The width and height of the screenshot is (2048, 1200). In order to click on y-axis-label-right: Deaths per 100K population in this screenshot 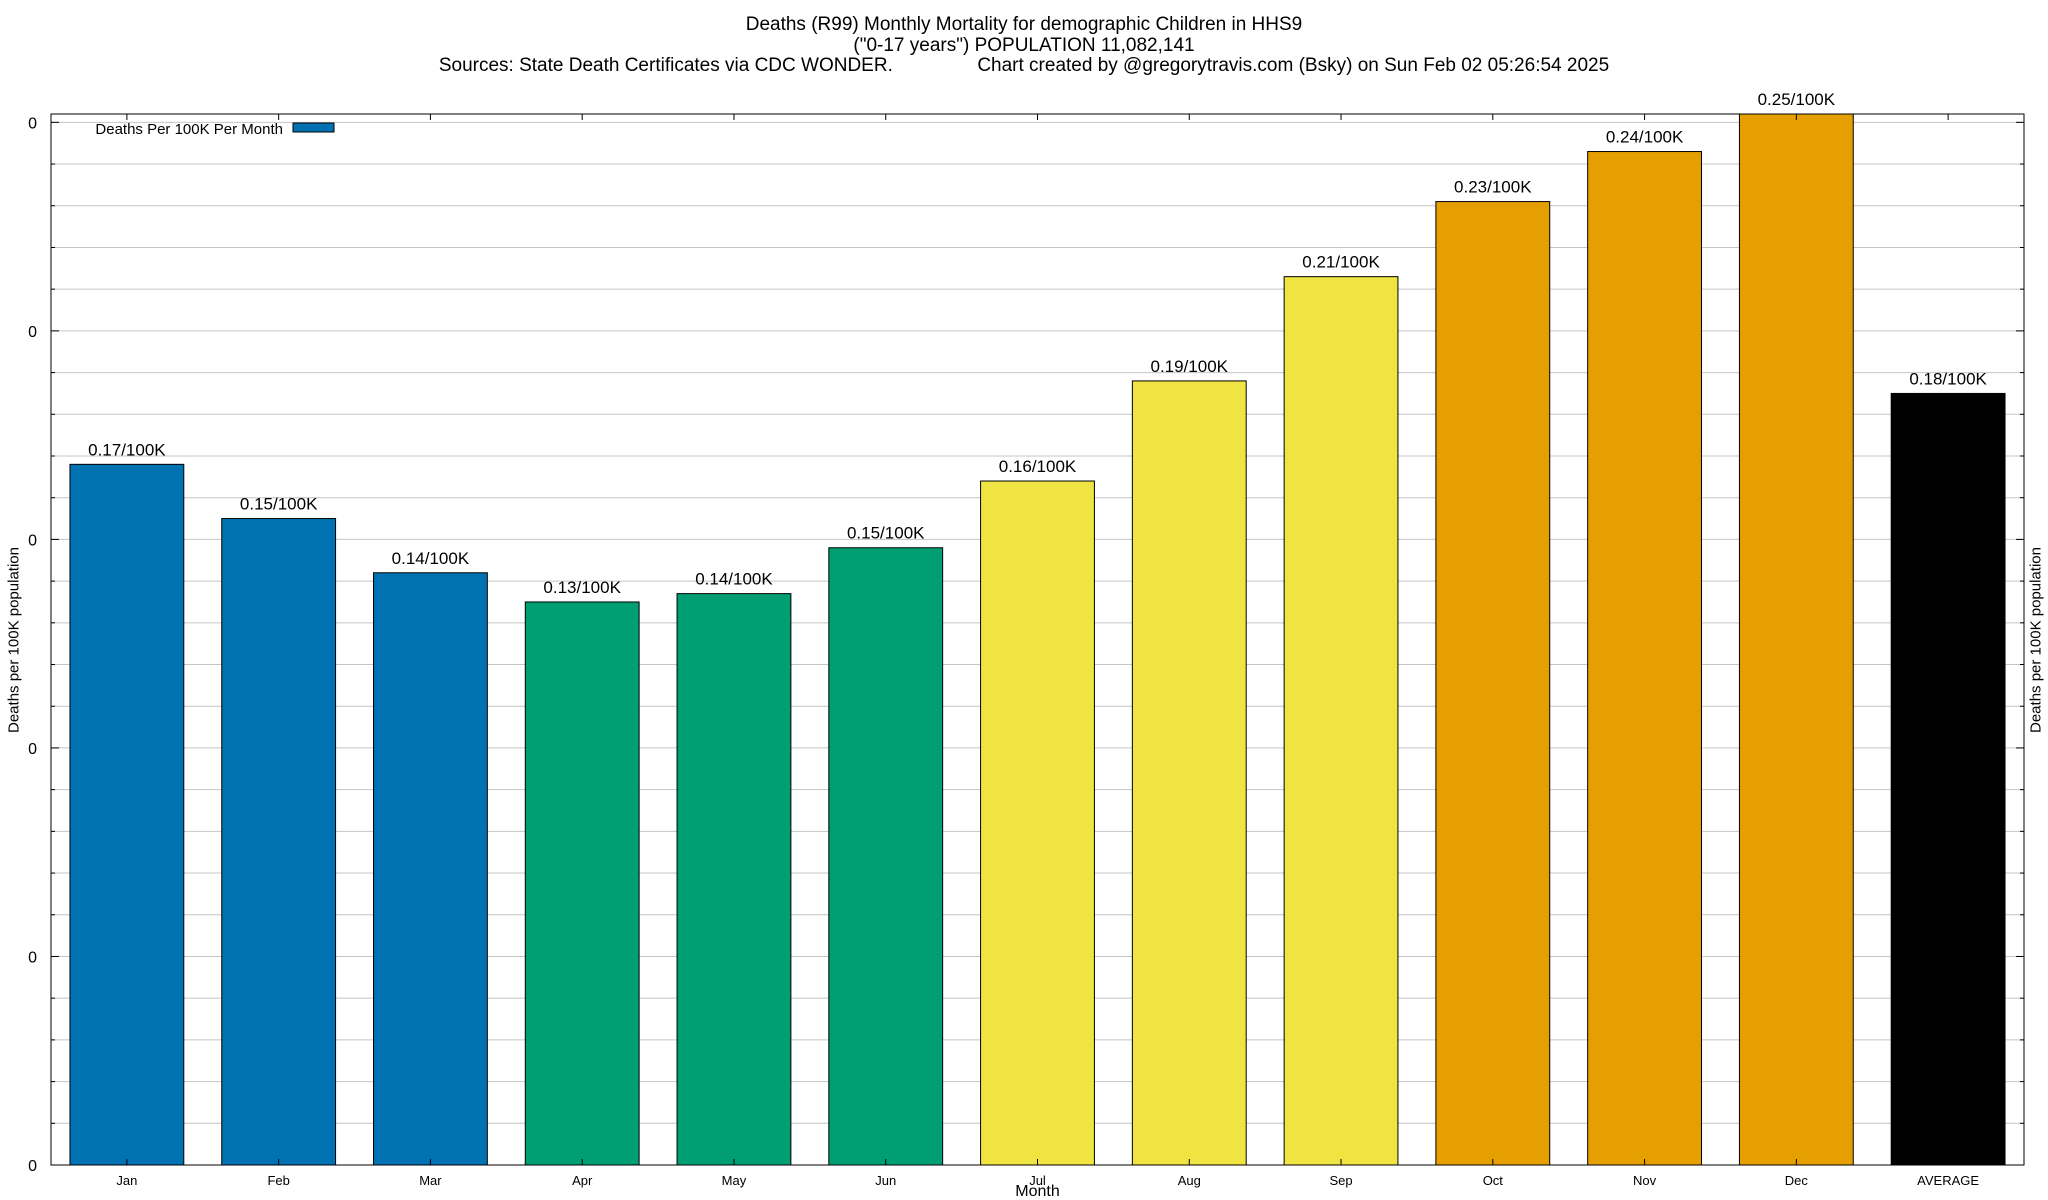, I will do `click(2036, 639)`.